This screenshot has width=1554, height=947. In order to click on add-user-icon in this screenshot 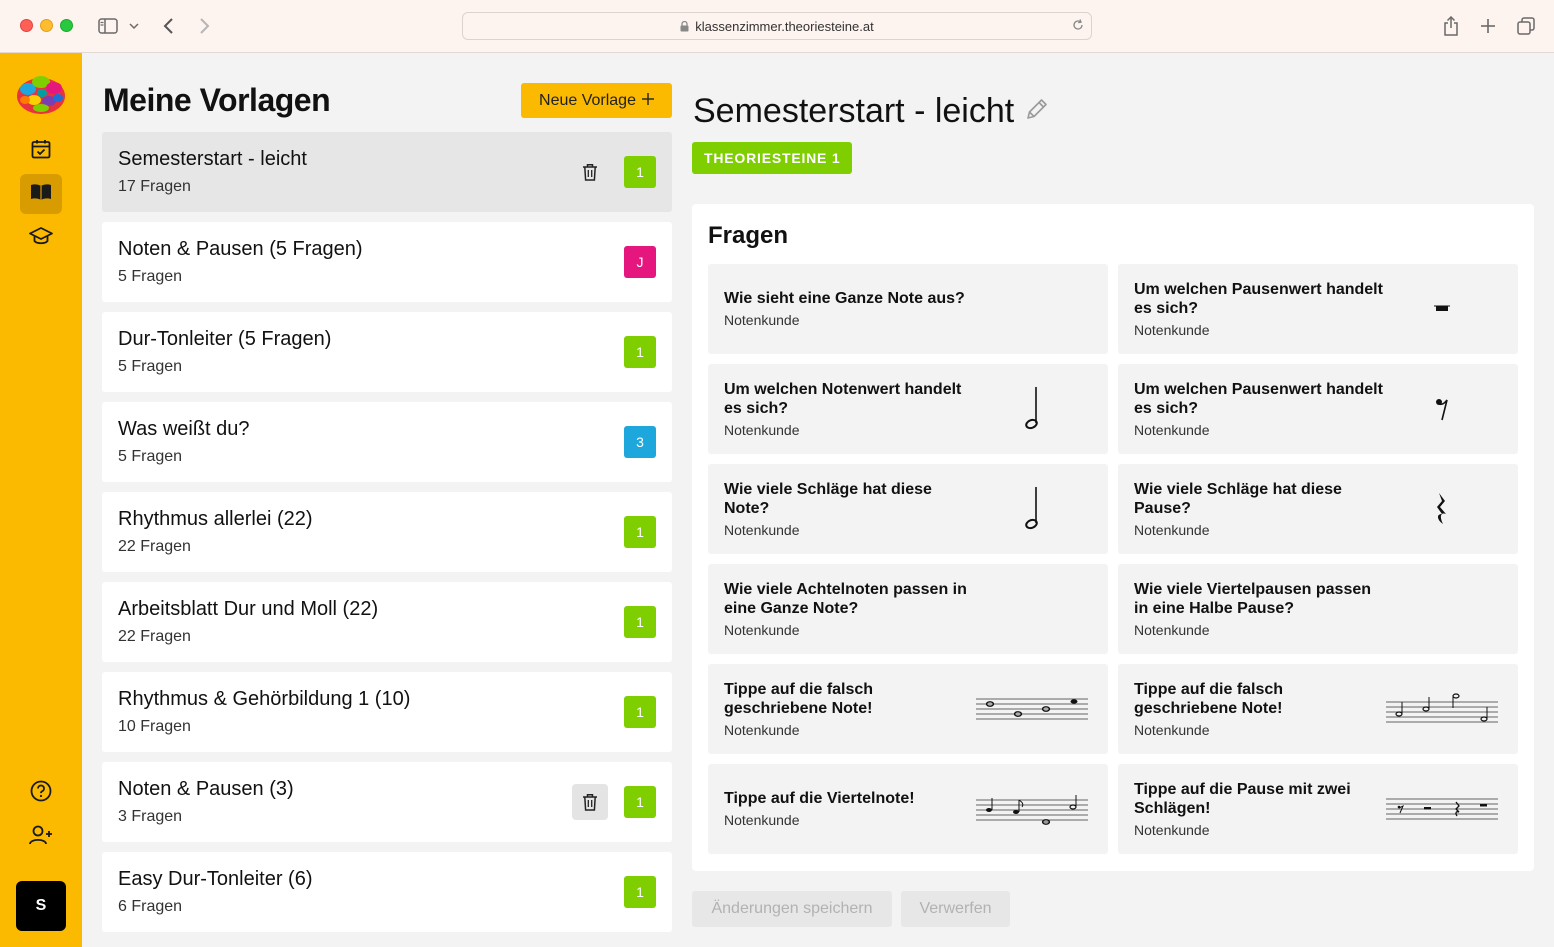, I will do `click(41, 837)`.